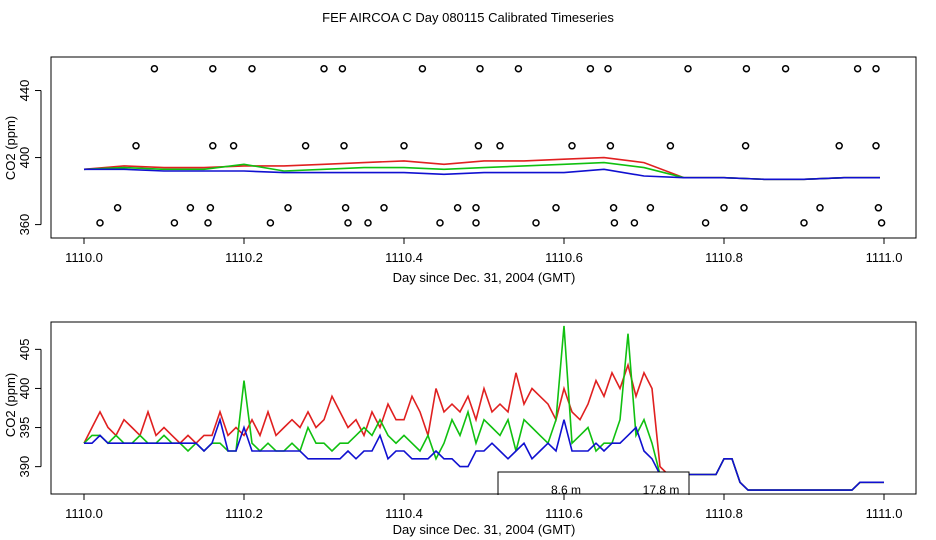 This screenshot has width=936, height=540. Describe the element at coordinates (10, 148) in the screenshot. I see `top-y-label: CO2 (ppm)` at that location.